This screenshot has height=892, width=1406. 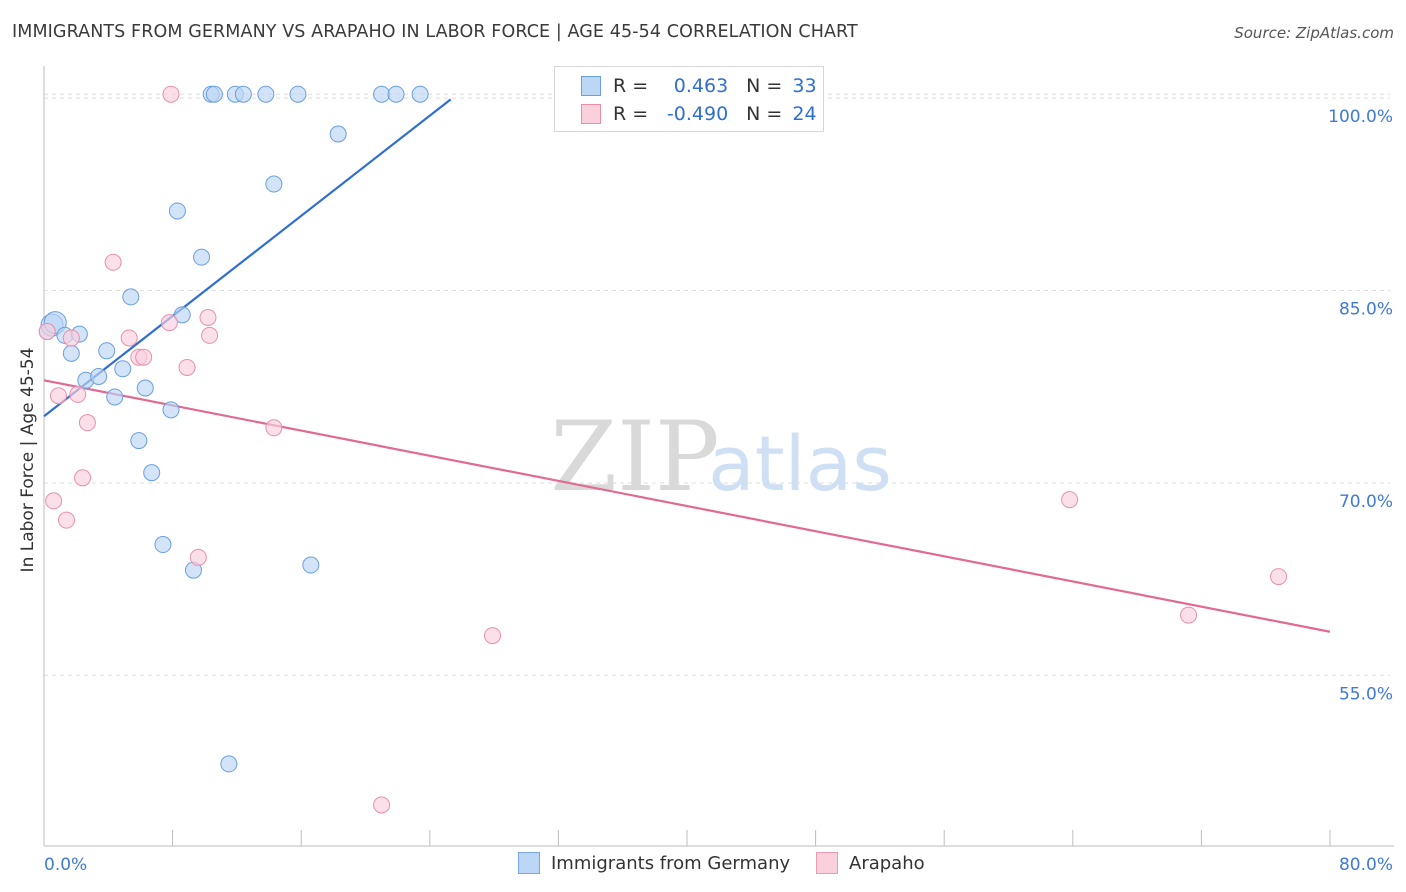 What do you see at coordinates (1366, 310) in the screenshot?
I see `y-tick-label: 85.0%` at bounding box center [1366, 310].